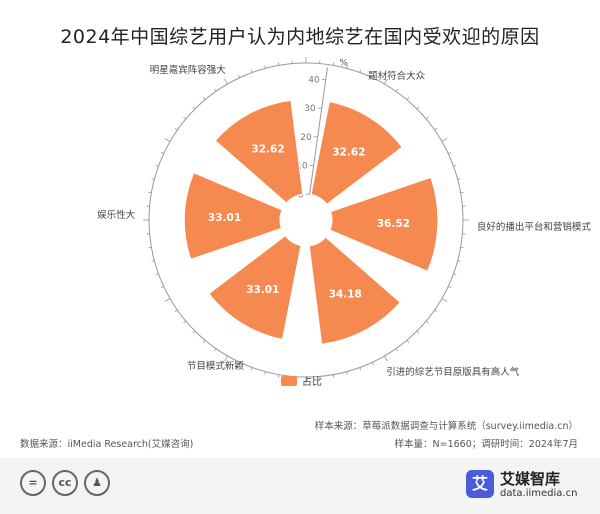 This screenshot has width=600, height=514. Describe the element at coordinates (301, 195) in the screenshot. I see `radial-tick-label: 0` at that location.